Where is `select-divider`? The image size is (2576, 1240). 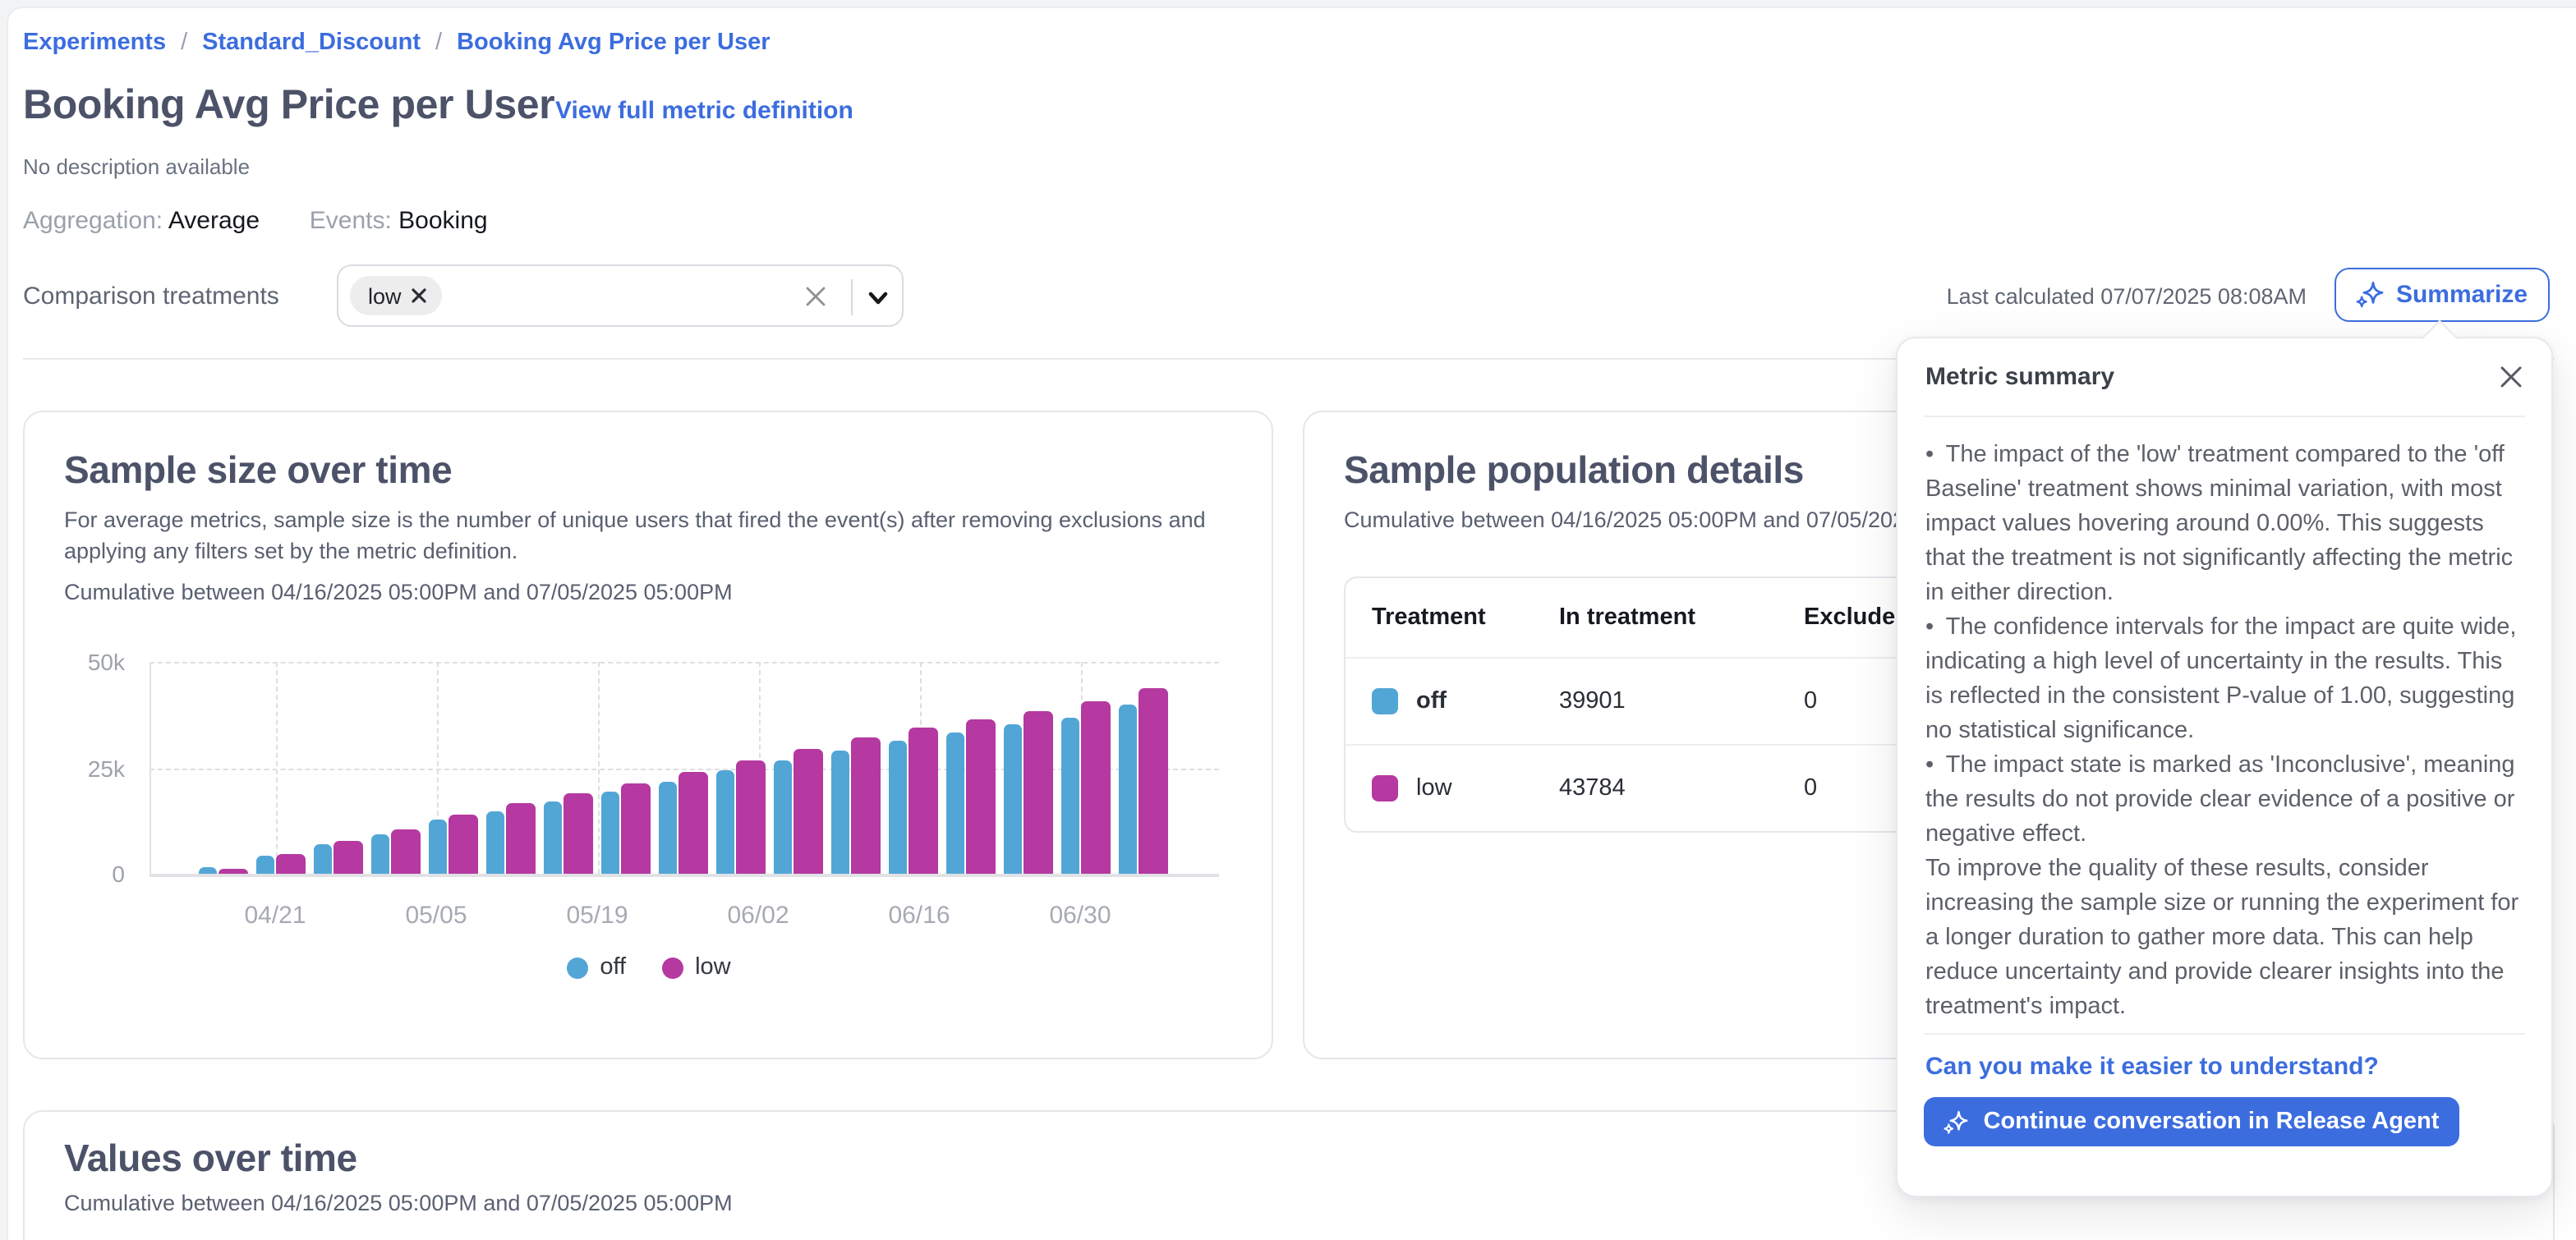
select-divider is located at coordinates (852, 297).